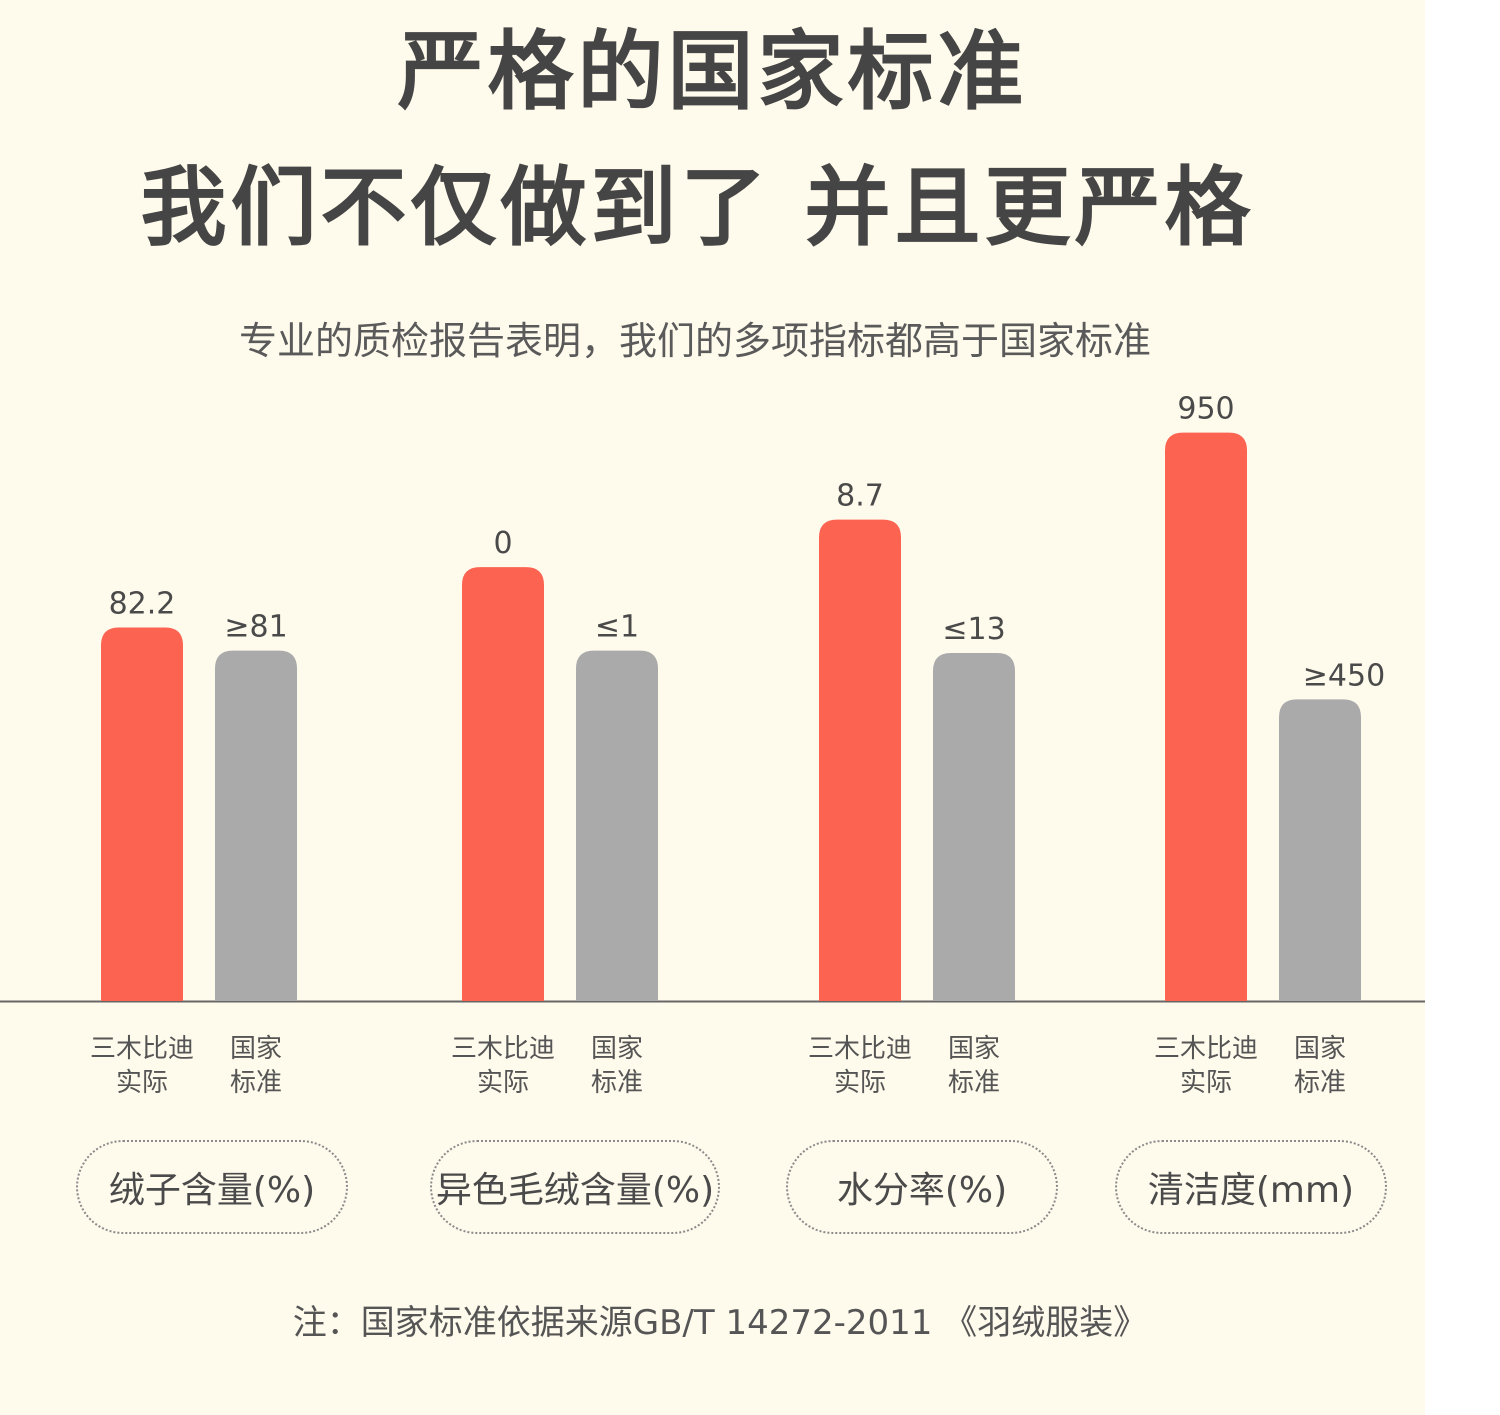 The height and width of the screenshot is (1415, 1500). I want to click on category-label: 异色毛绒含量(%), so click(575, 1187).